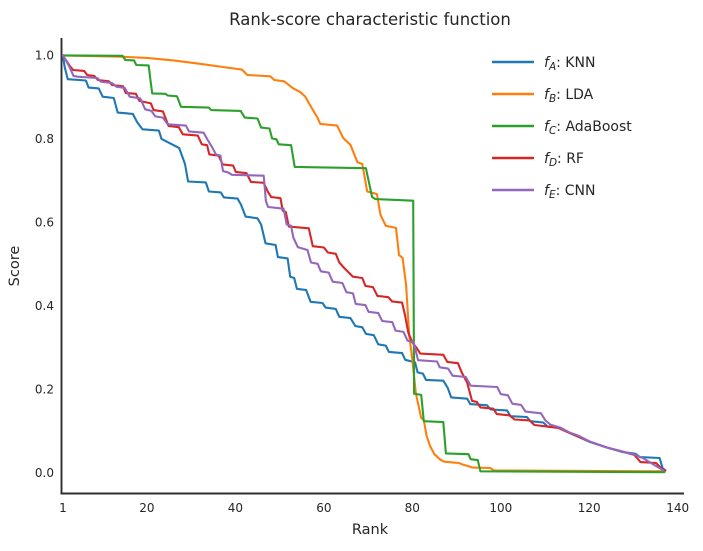 The image size is (703, 551). Describe the element at coordinates (569, 64) in the screenshot. I see `legend-label-knn: fA: KNN` at that location.